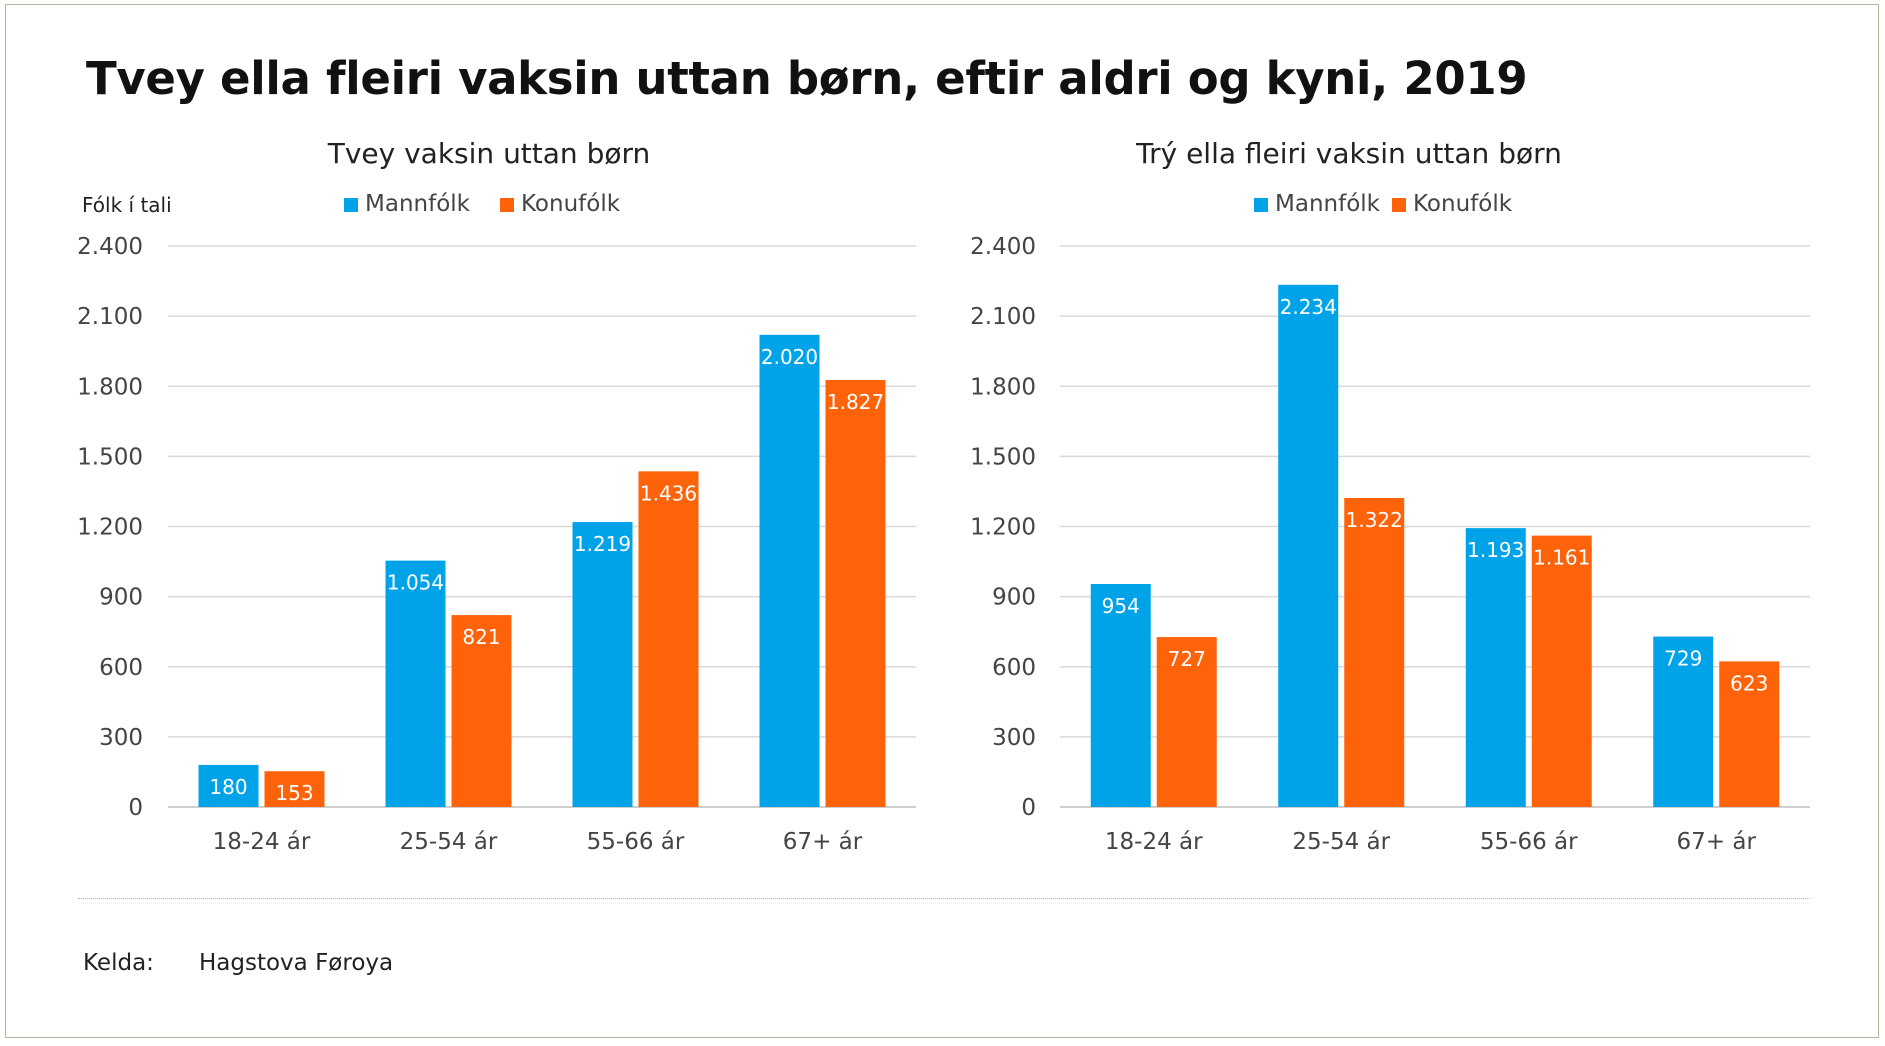 The image size is (1885, 1046). Describe the element at coordinates (789, 357) in the screenshot. I see `data-label: 2.020` at that location.